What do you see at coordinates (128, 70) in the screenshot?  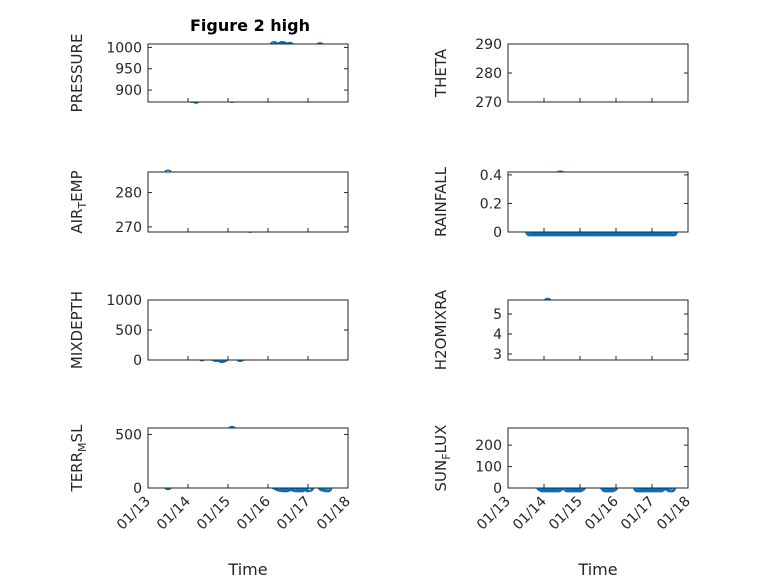 I see `y-tick-label: 950` at bounding box center [128, 70].